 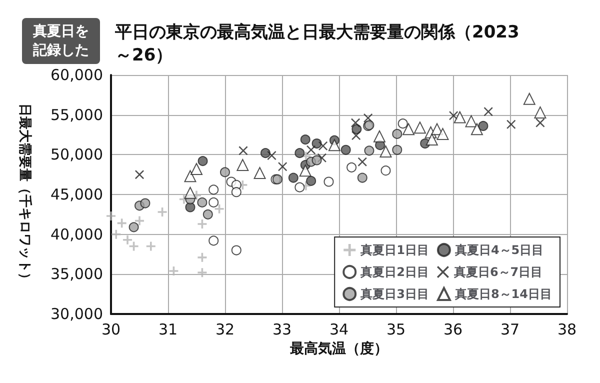 What do you see at coordinates (396, 329) in the screenshot?
I see `x-tick-label: 35` at bounding box center [396, 329].